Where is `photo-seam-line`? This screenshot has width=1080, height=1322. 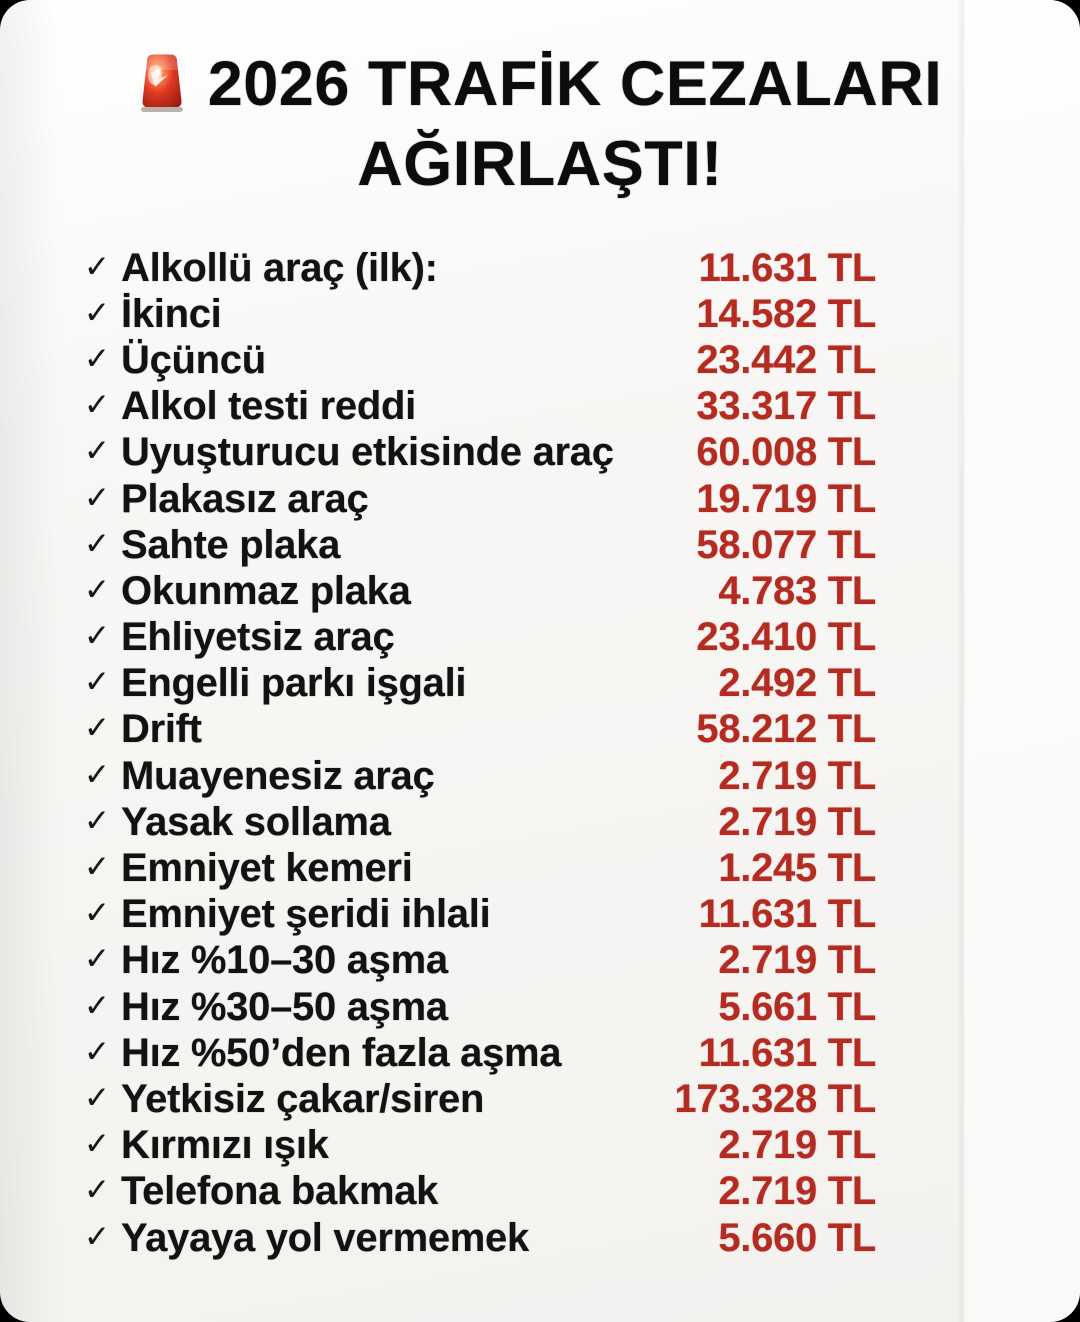 photo-seam-line is located at coordinates (961, 661).